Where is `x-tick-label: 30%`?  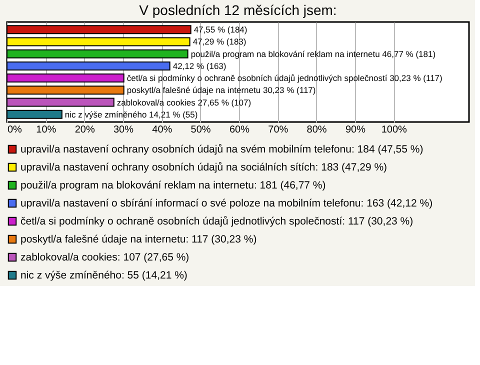 x-tick-label: 30% is located at coordinates (123, 130).